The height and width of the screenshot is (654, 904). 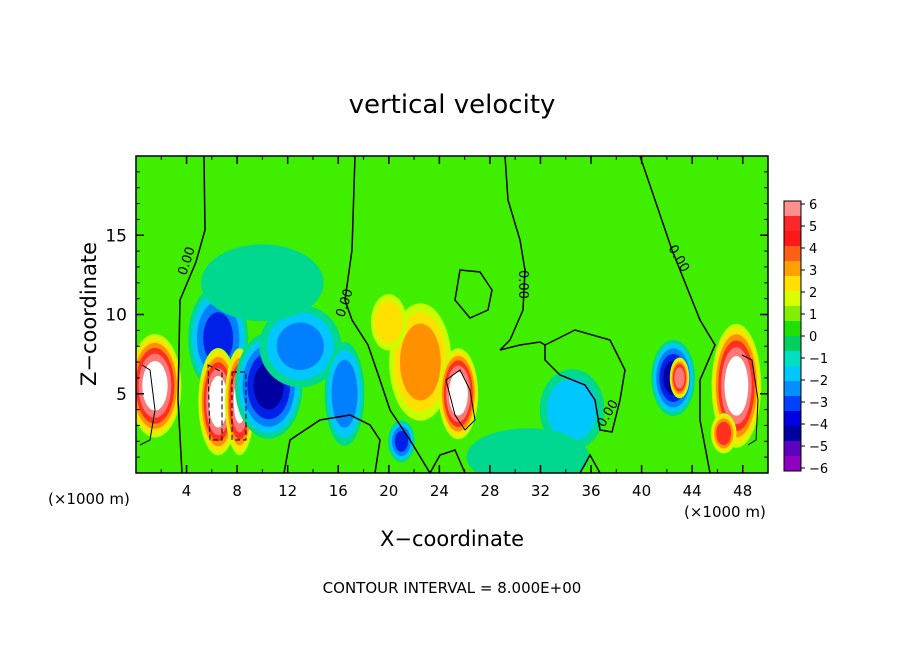 What do you see at coordinates (813, 227) in the screenshot?
I see `colorbar-tick-label: 5` at bounding box center [813, 227].